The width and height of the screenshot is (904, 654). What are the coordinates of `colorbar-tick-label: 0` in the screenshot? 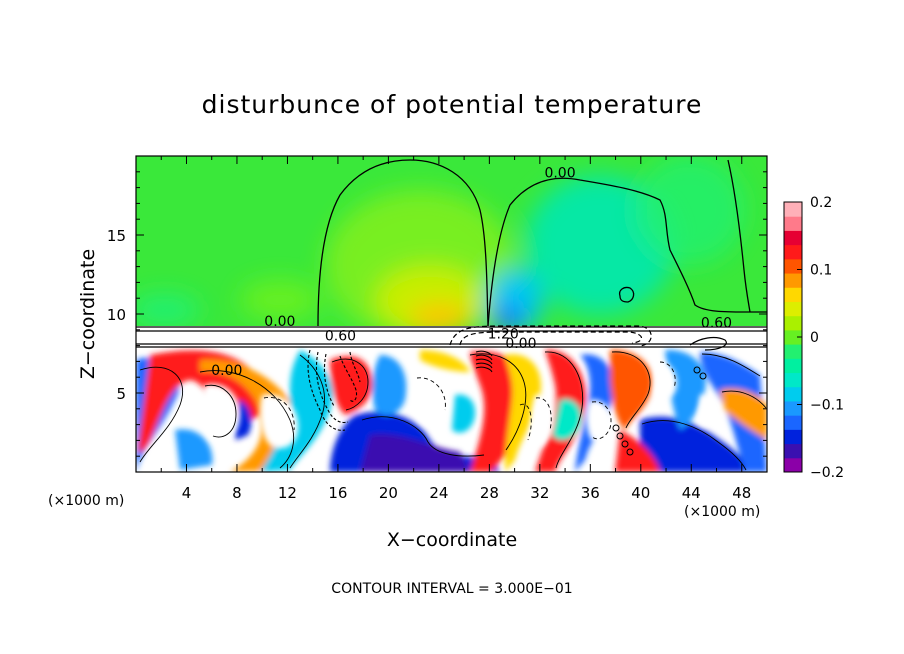 It's located at (814, 338).